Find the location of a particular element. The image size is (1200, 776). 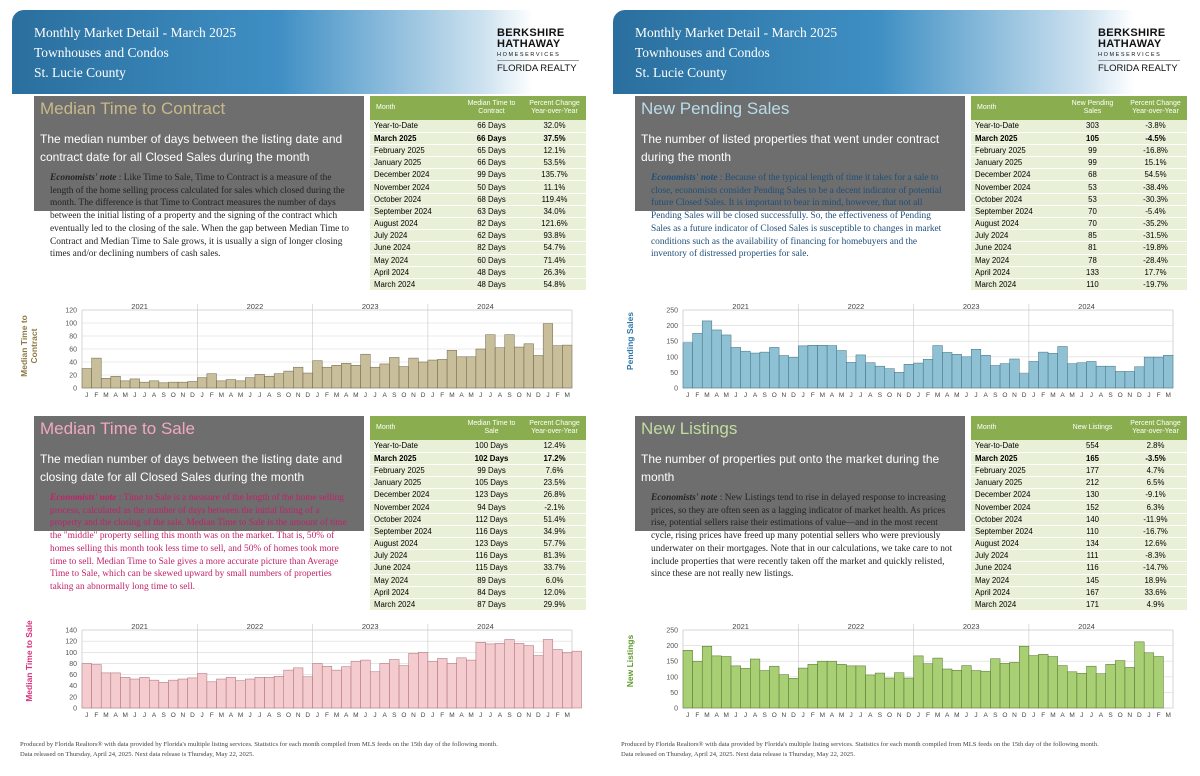

table-cell: January 2025 is located at coordinates (415, 163).